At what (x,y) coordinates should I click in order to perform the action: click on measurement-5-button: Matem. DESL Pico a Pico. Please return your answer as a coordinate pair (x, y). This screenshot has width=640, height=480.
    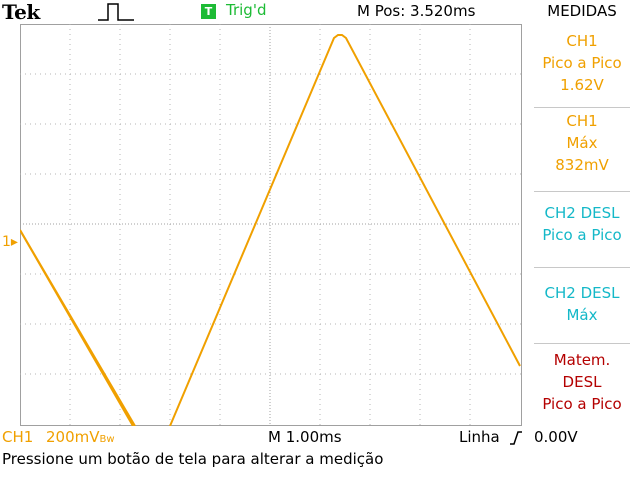
    Looking at the image, I should click on (582, 379).